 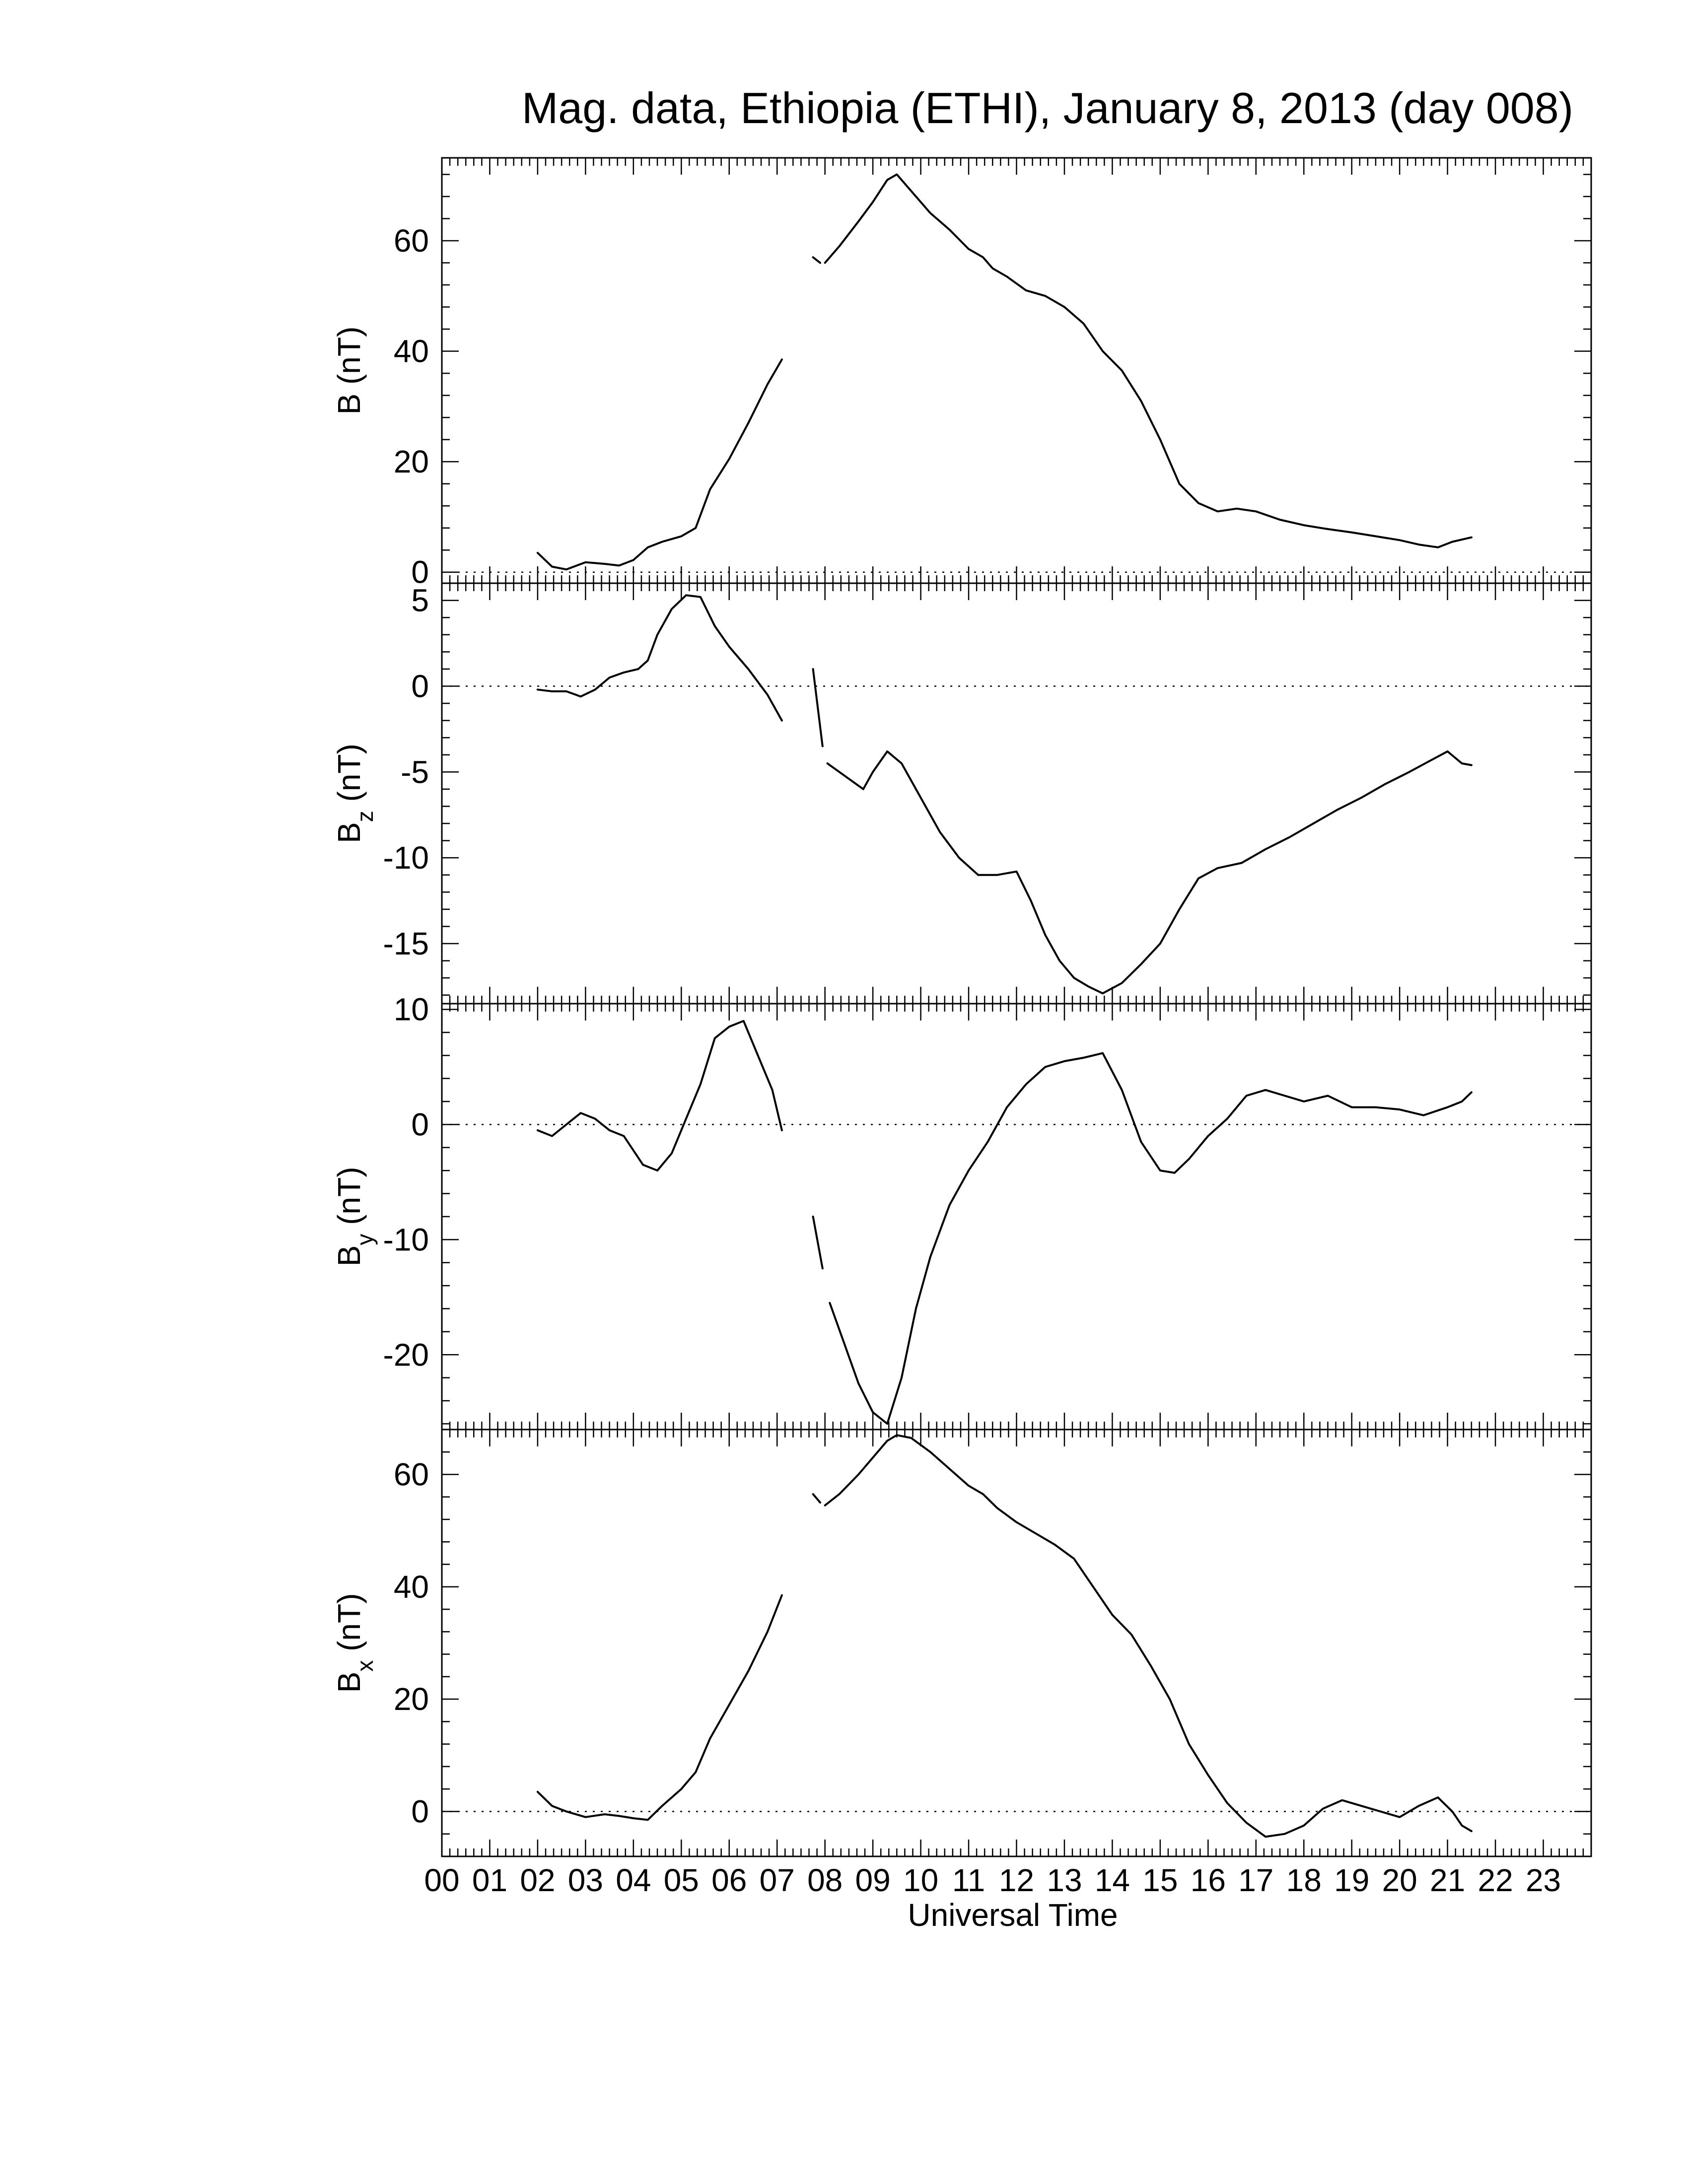 What do you see at coordinates (489, 1880) in the screenshot?
I see `x-tick-label: 01` at bounding box center [489, 1880].